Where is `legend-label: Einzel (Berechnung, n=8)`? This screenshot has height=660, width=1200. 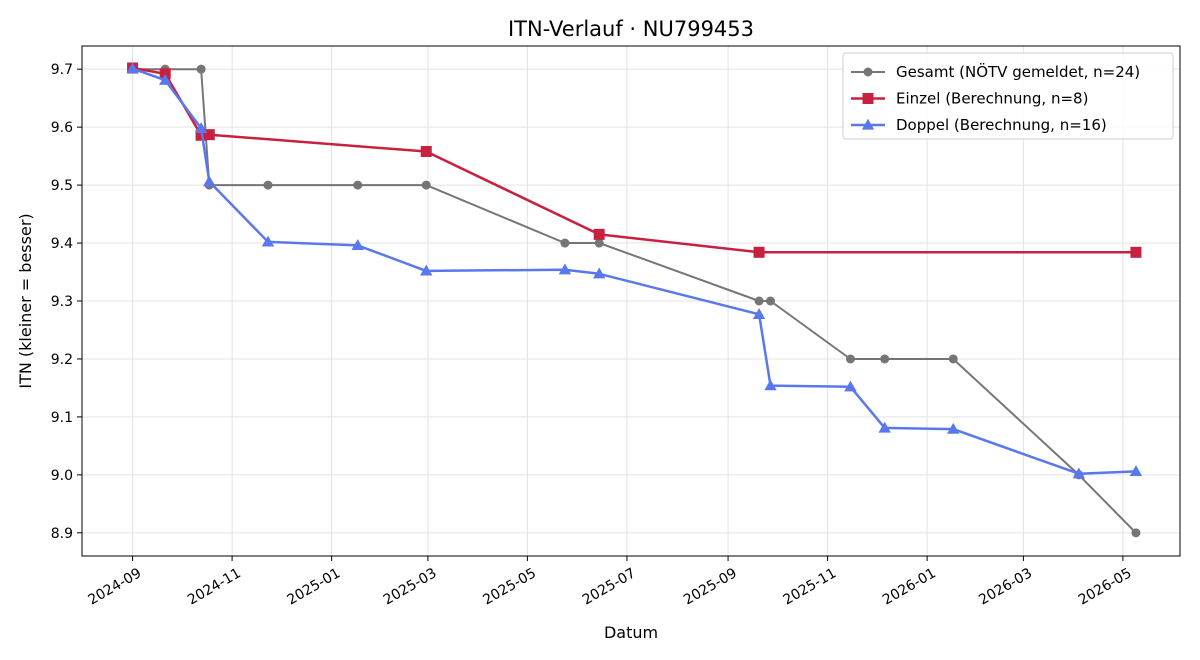 legend-label: Einzel (Berechnung, n=8) is located at coordinates (992, 99).